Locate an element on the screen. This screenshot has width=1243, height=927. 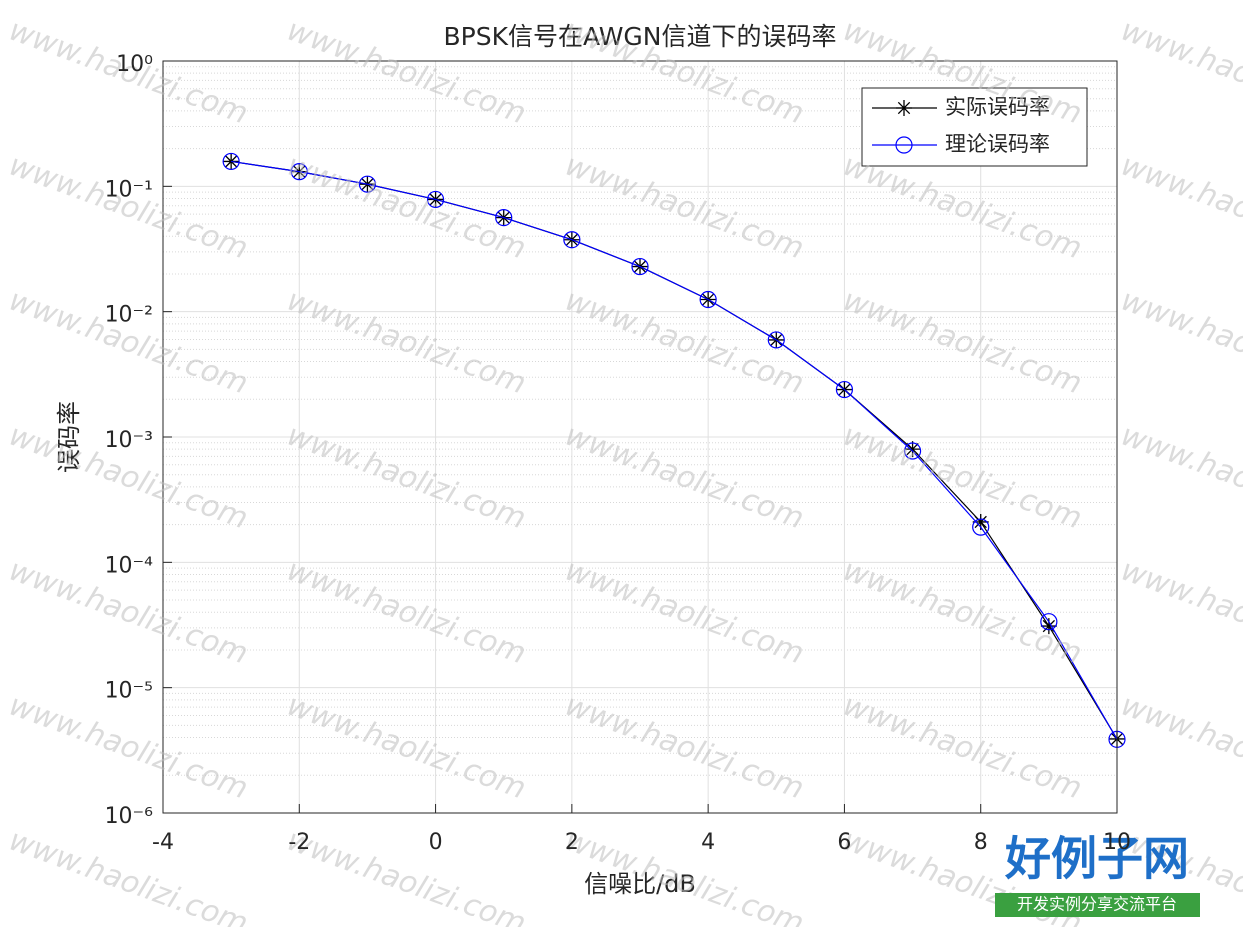
y-axis-label: 误码率 is located at coordinates (69, 437).